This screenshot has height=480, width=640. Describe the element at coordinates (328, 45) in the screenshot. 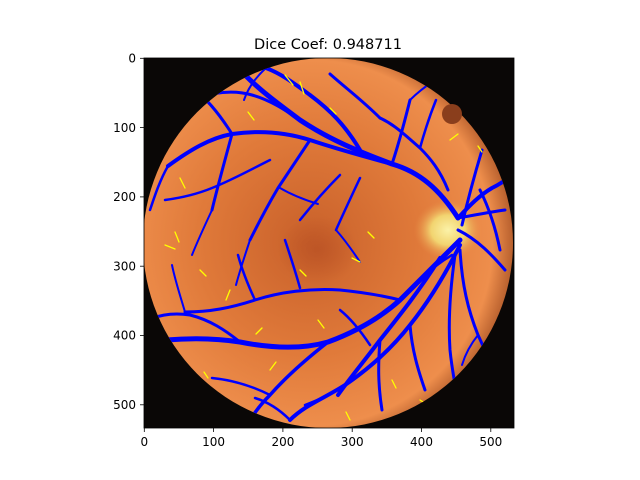

I see `figure-title: Dice Coef: 0.948711` at that location.